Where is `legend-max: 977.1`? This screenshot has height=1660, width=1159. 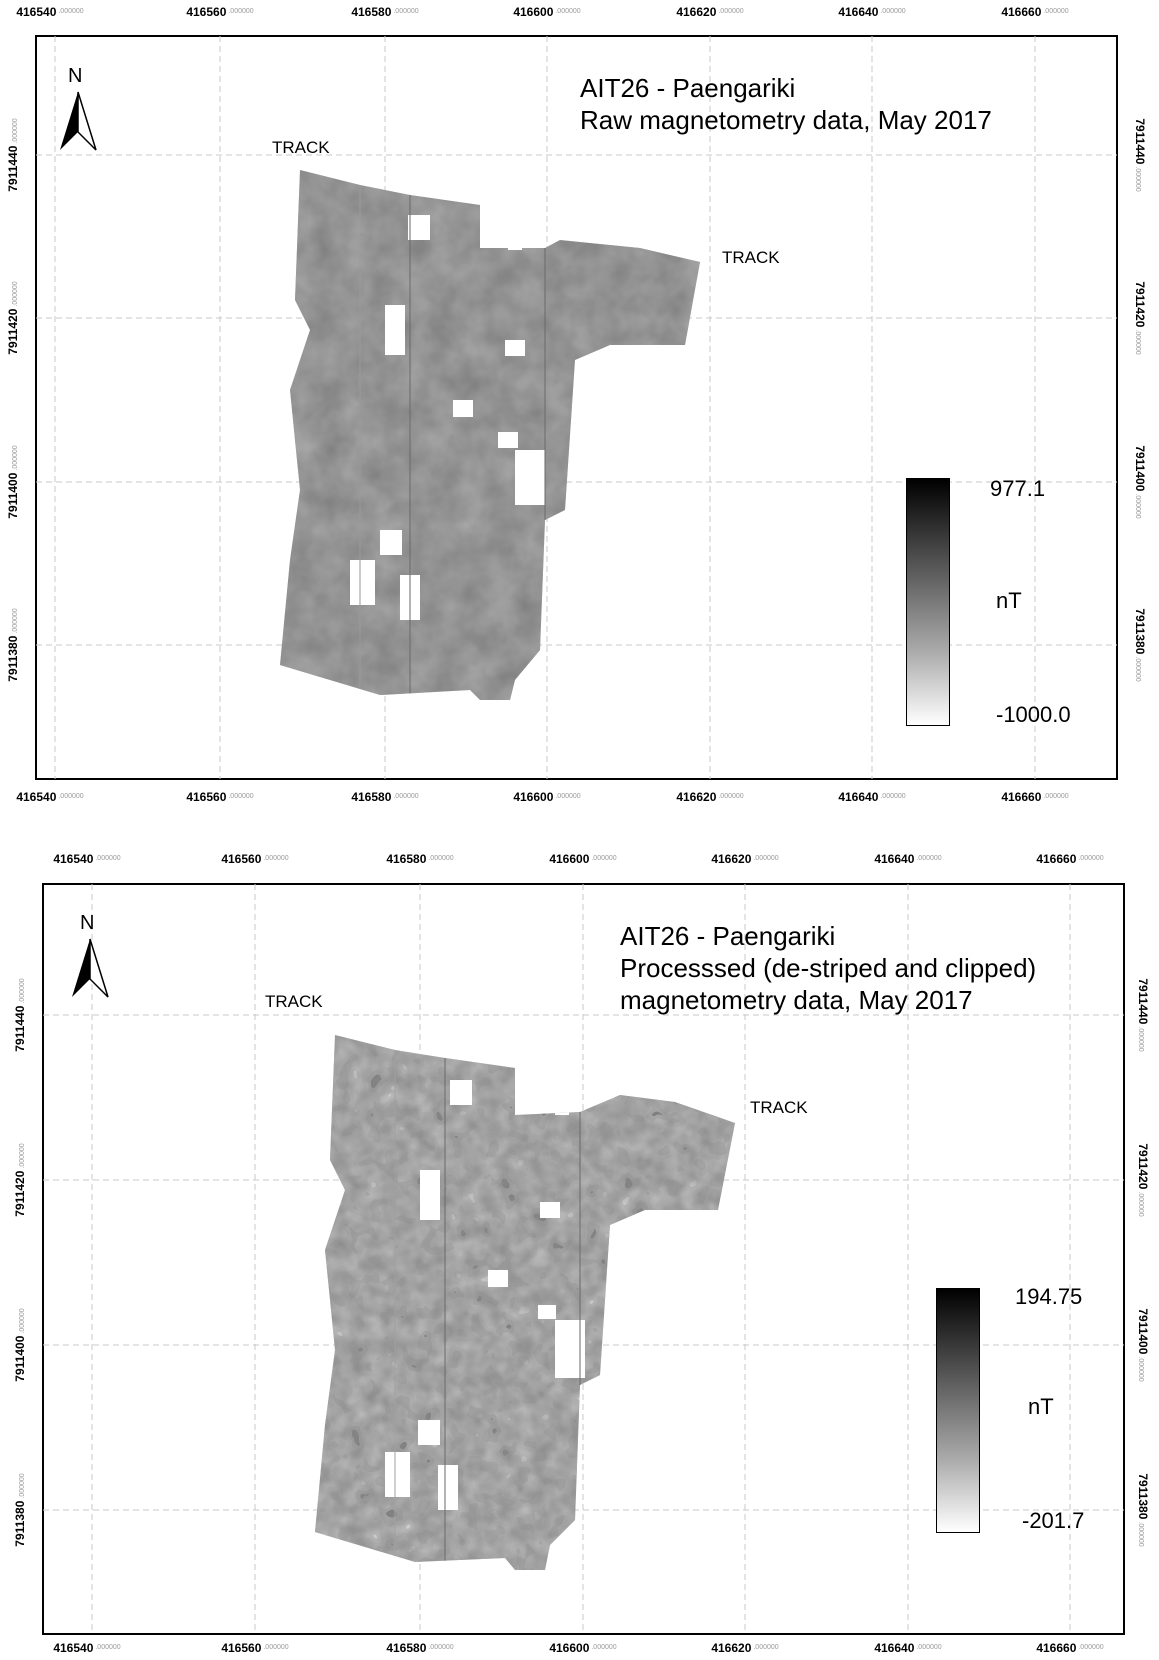 legend-max: 977.1 is located at coordinates (1018, 488).